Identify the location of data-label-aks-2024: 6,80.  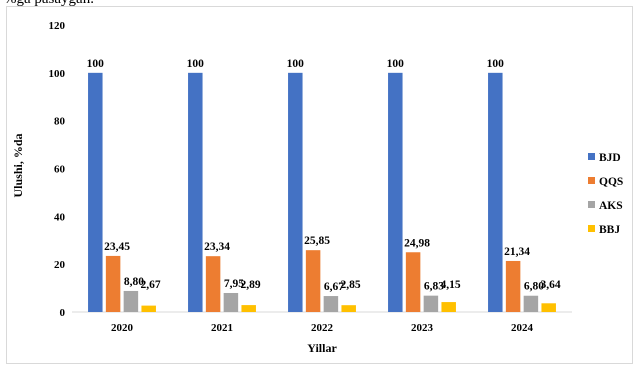
(534, 287).